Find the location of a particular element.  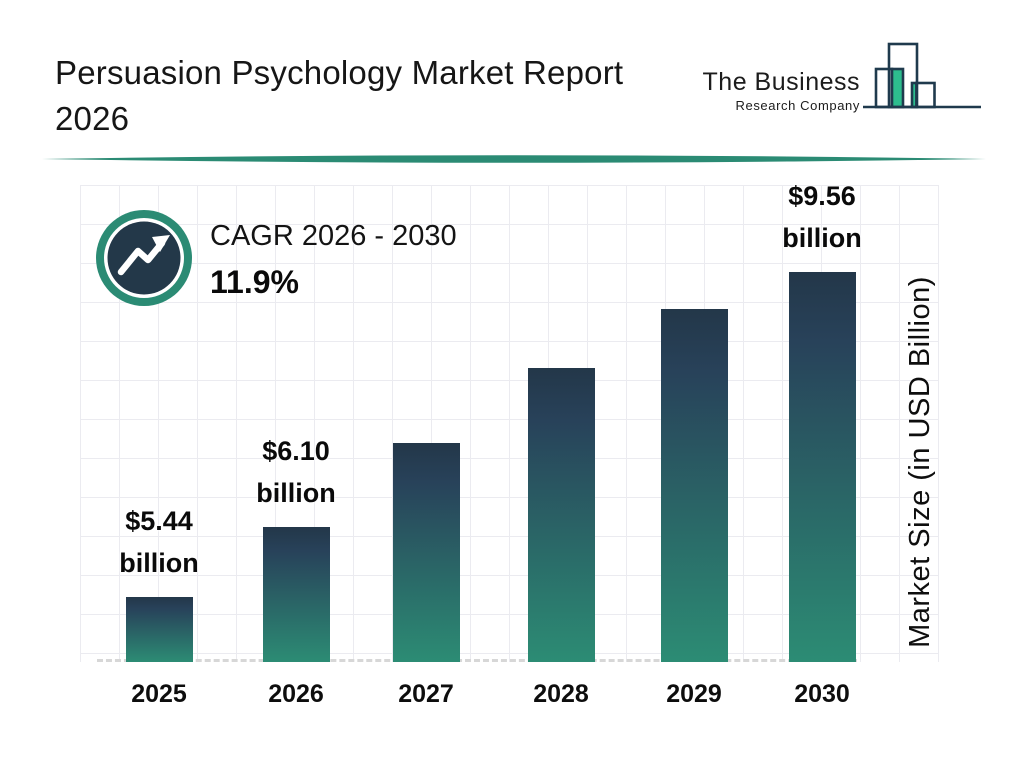

trending-up-icon is located at coordinates (144, 258).